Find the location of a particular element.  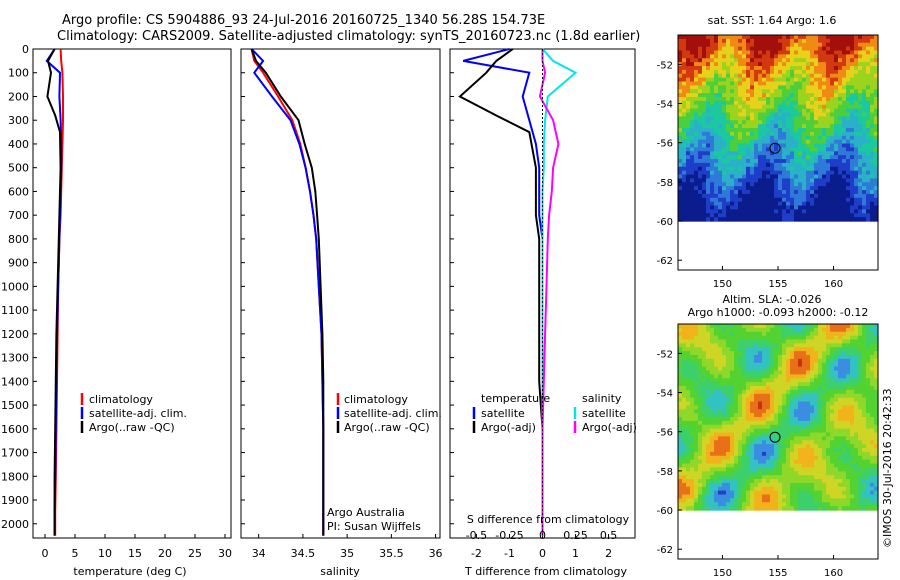

legend-label: satellite is located at coordinates (604, 413).